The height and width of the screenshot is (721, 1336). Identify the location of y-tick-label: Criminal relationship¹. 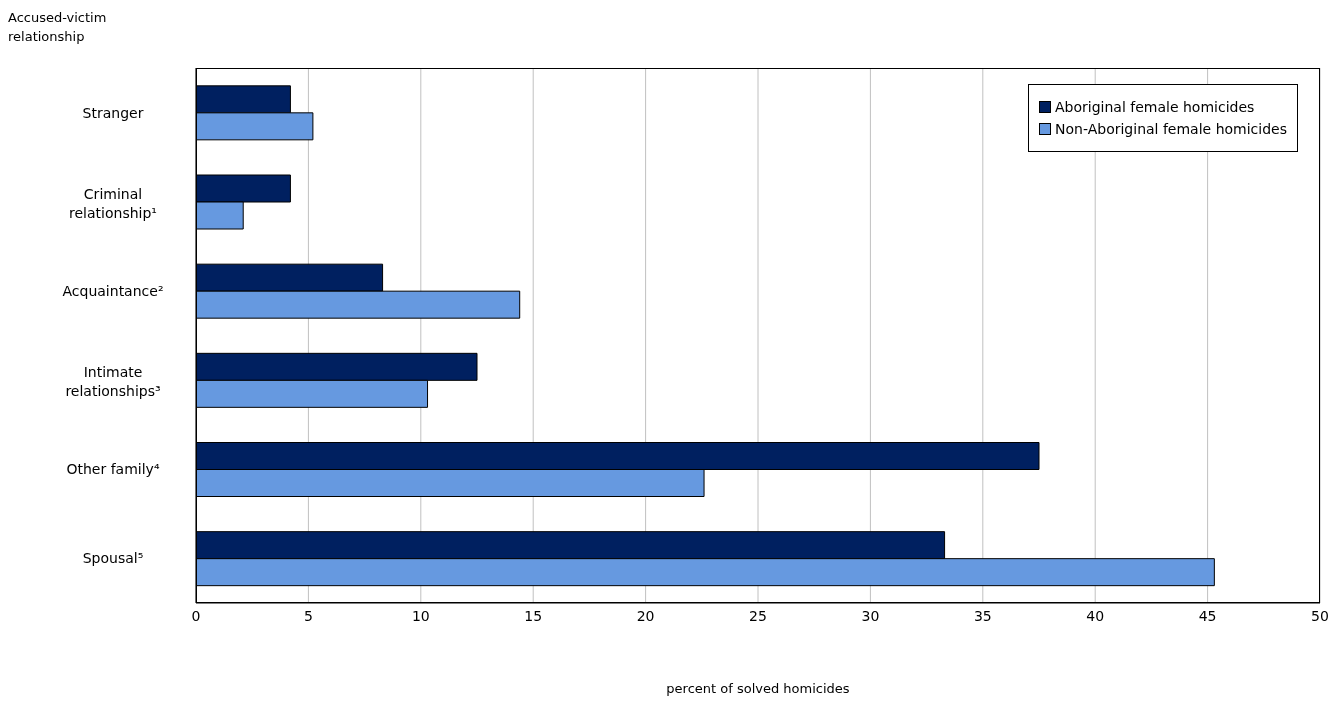
(113, 203).